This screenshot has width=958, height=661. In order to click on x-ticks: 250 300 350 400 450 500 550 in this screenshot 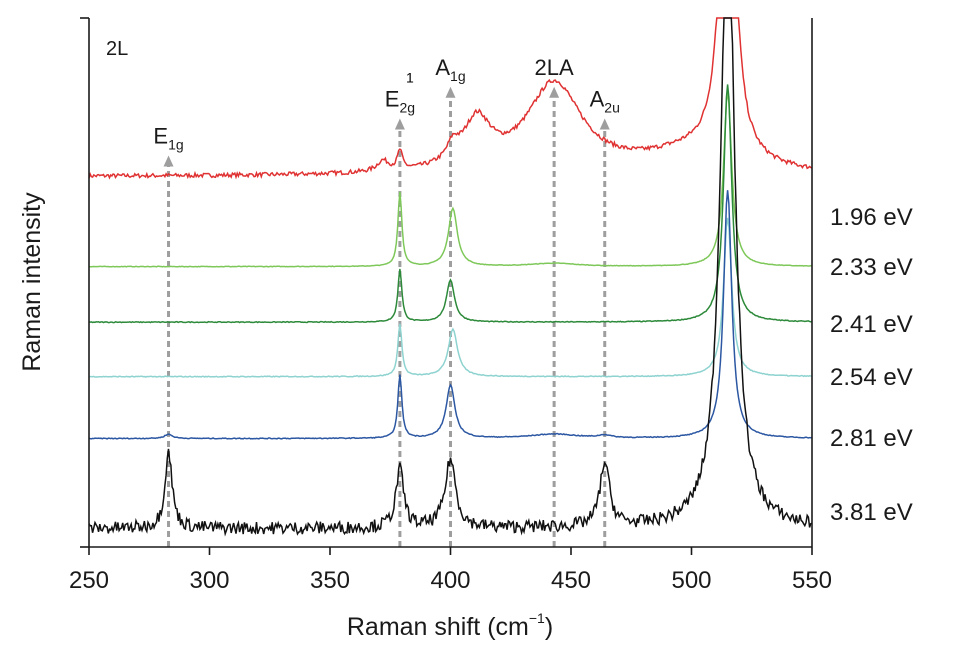, I will do `click(450, 570)`.